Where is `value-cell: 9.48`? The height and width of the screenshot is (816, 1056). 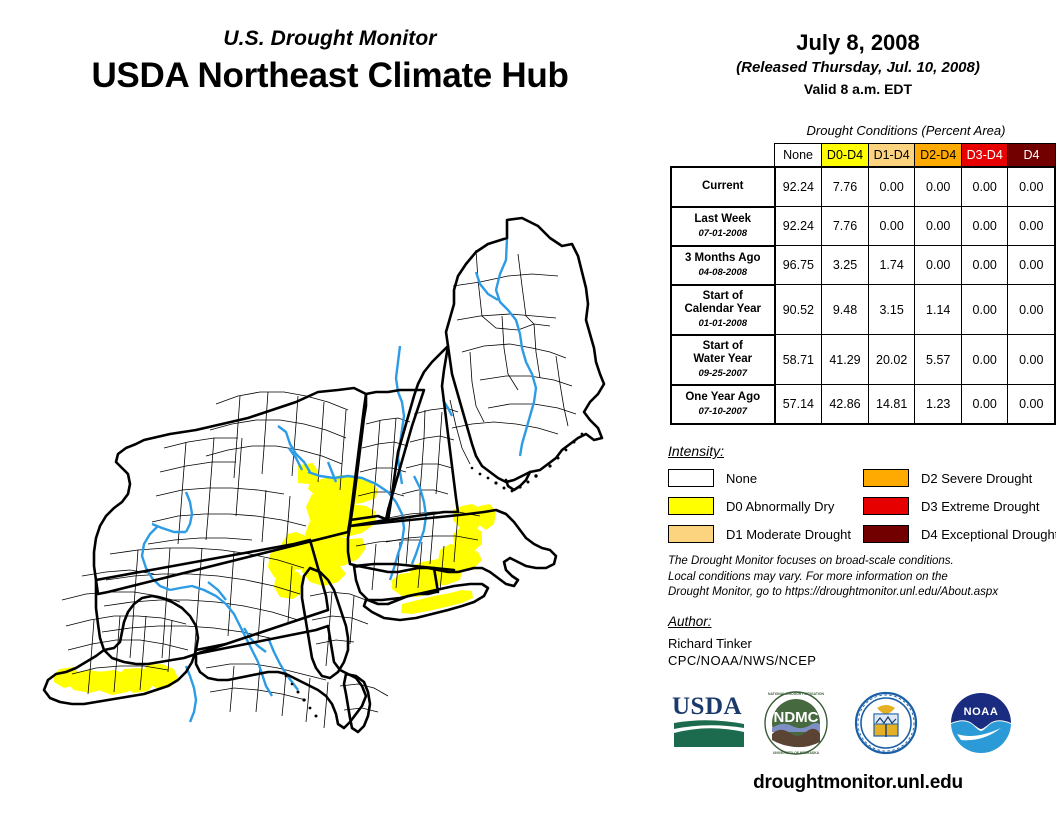
value-cell: 9.48 is located at coordinates (845, 309).